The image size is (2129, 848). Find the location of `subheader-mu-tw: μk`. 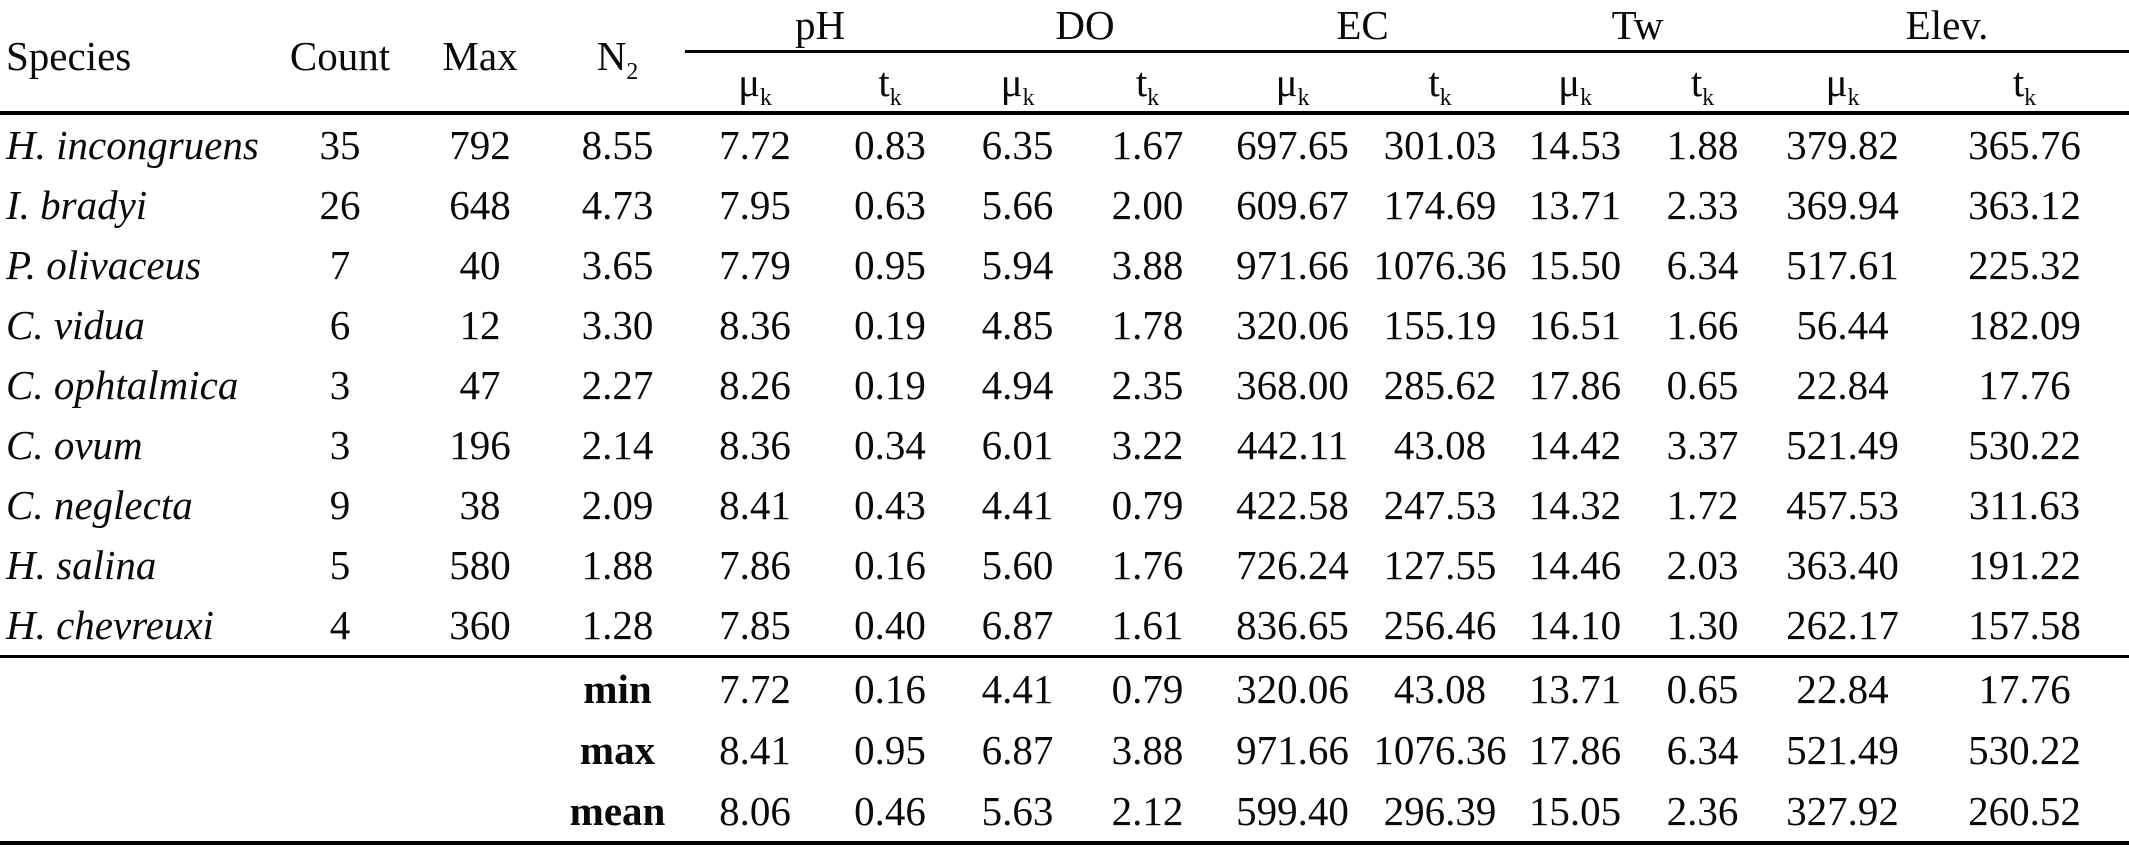

subheader-mu-tw: μk is located at coordinates (1575, 83).